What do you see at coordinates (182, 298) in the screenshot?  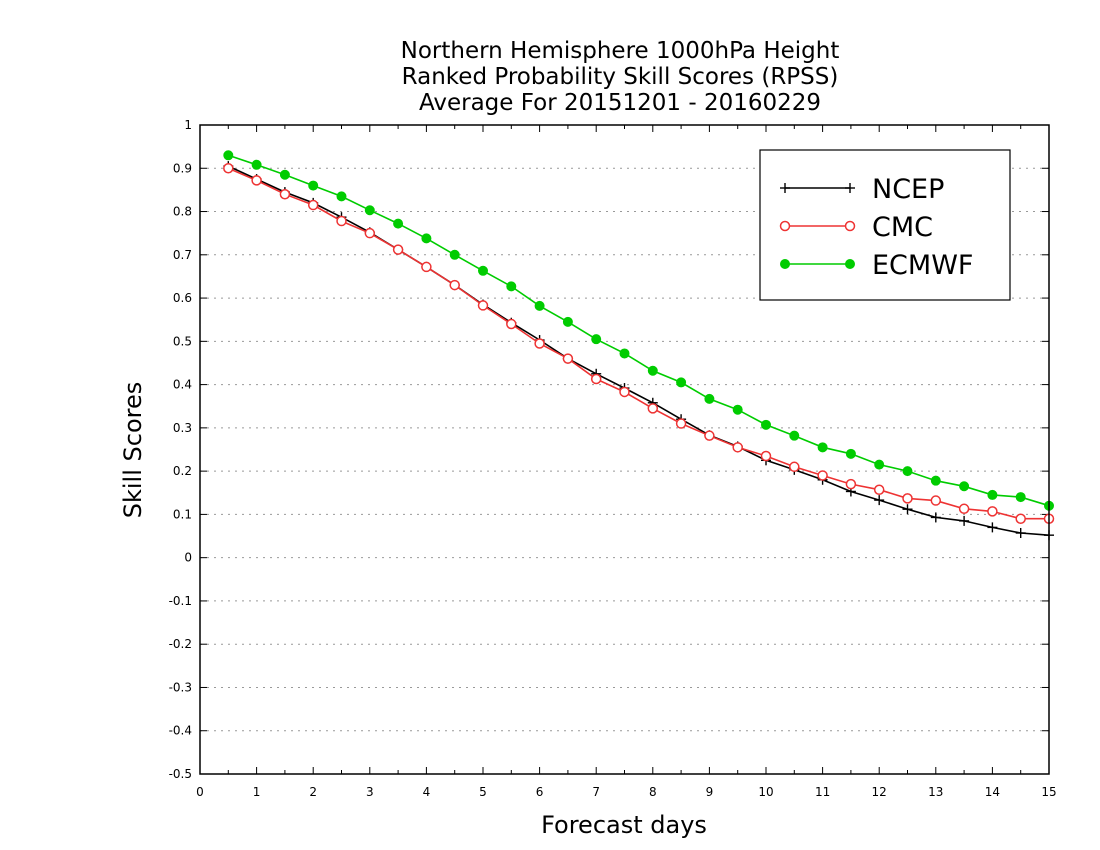 I see `y-tick-label: 0.6` at bounding box center [182, 298].